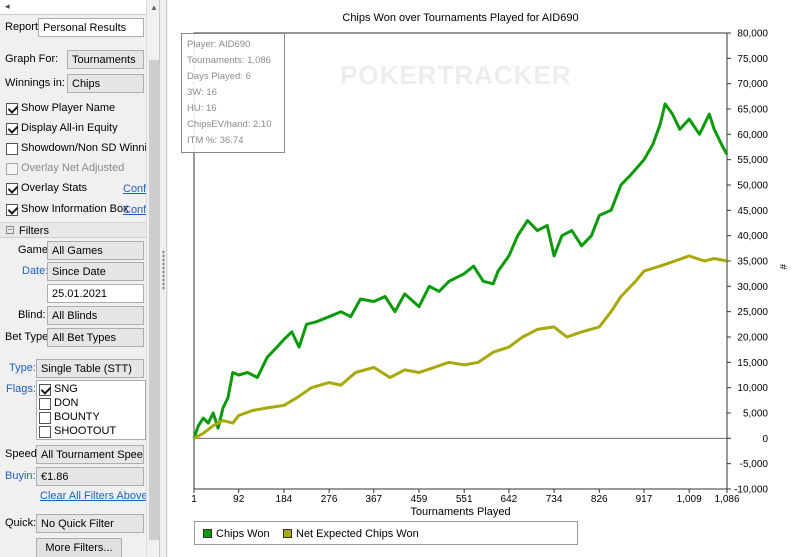 The width and height of the screenshot is (800, 557). Describe the element at coordinates (66, 389) in the screenshot. I see `flag-sng-label: SNG` at that location.